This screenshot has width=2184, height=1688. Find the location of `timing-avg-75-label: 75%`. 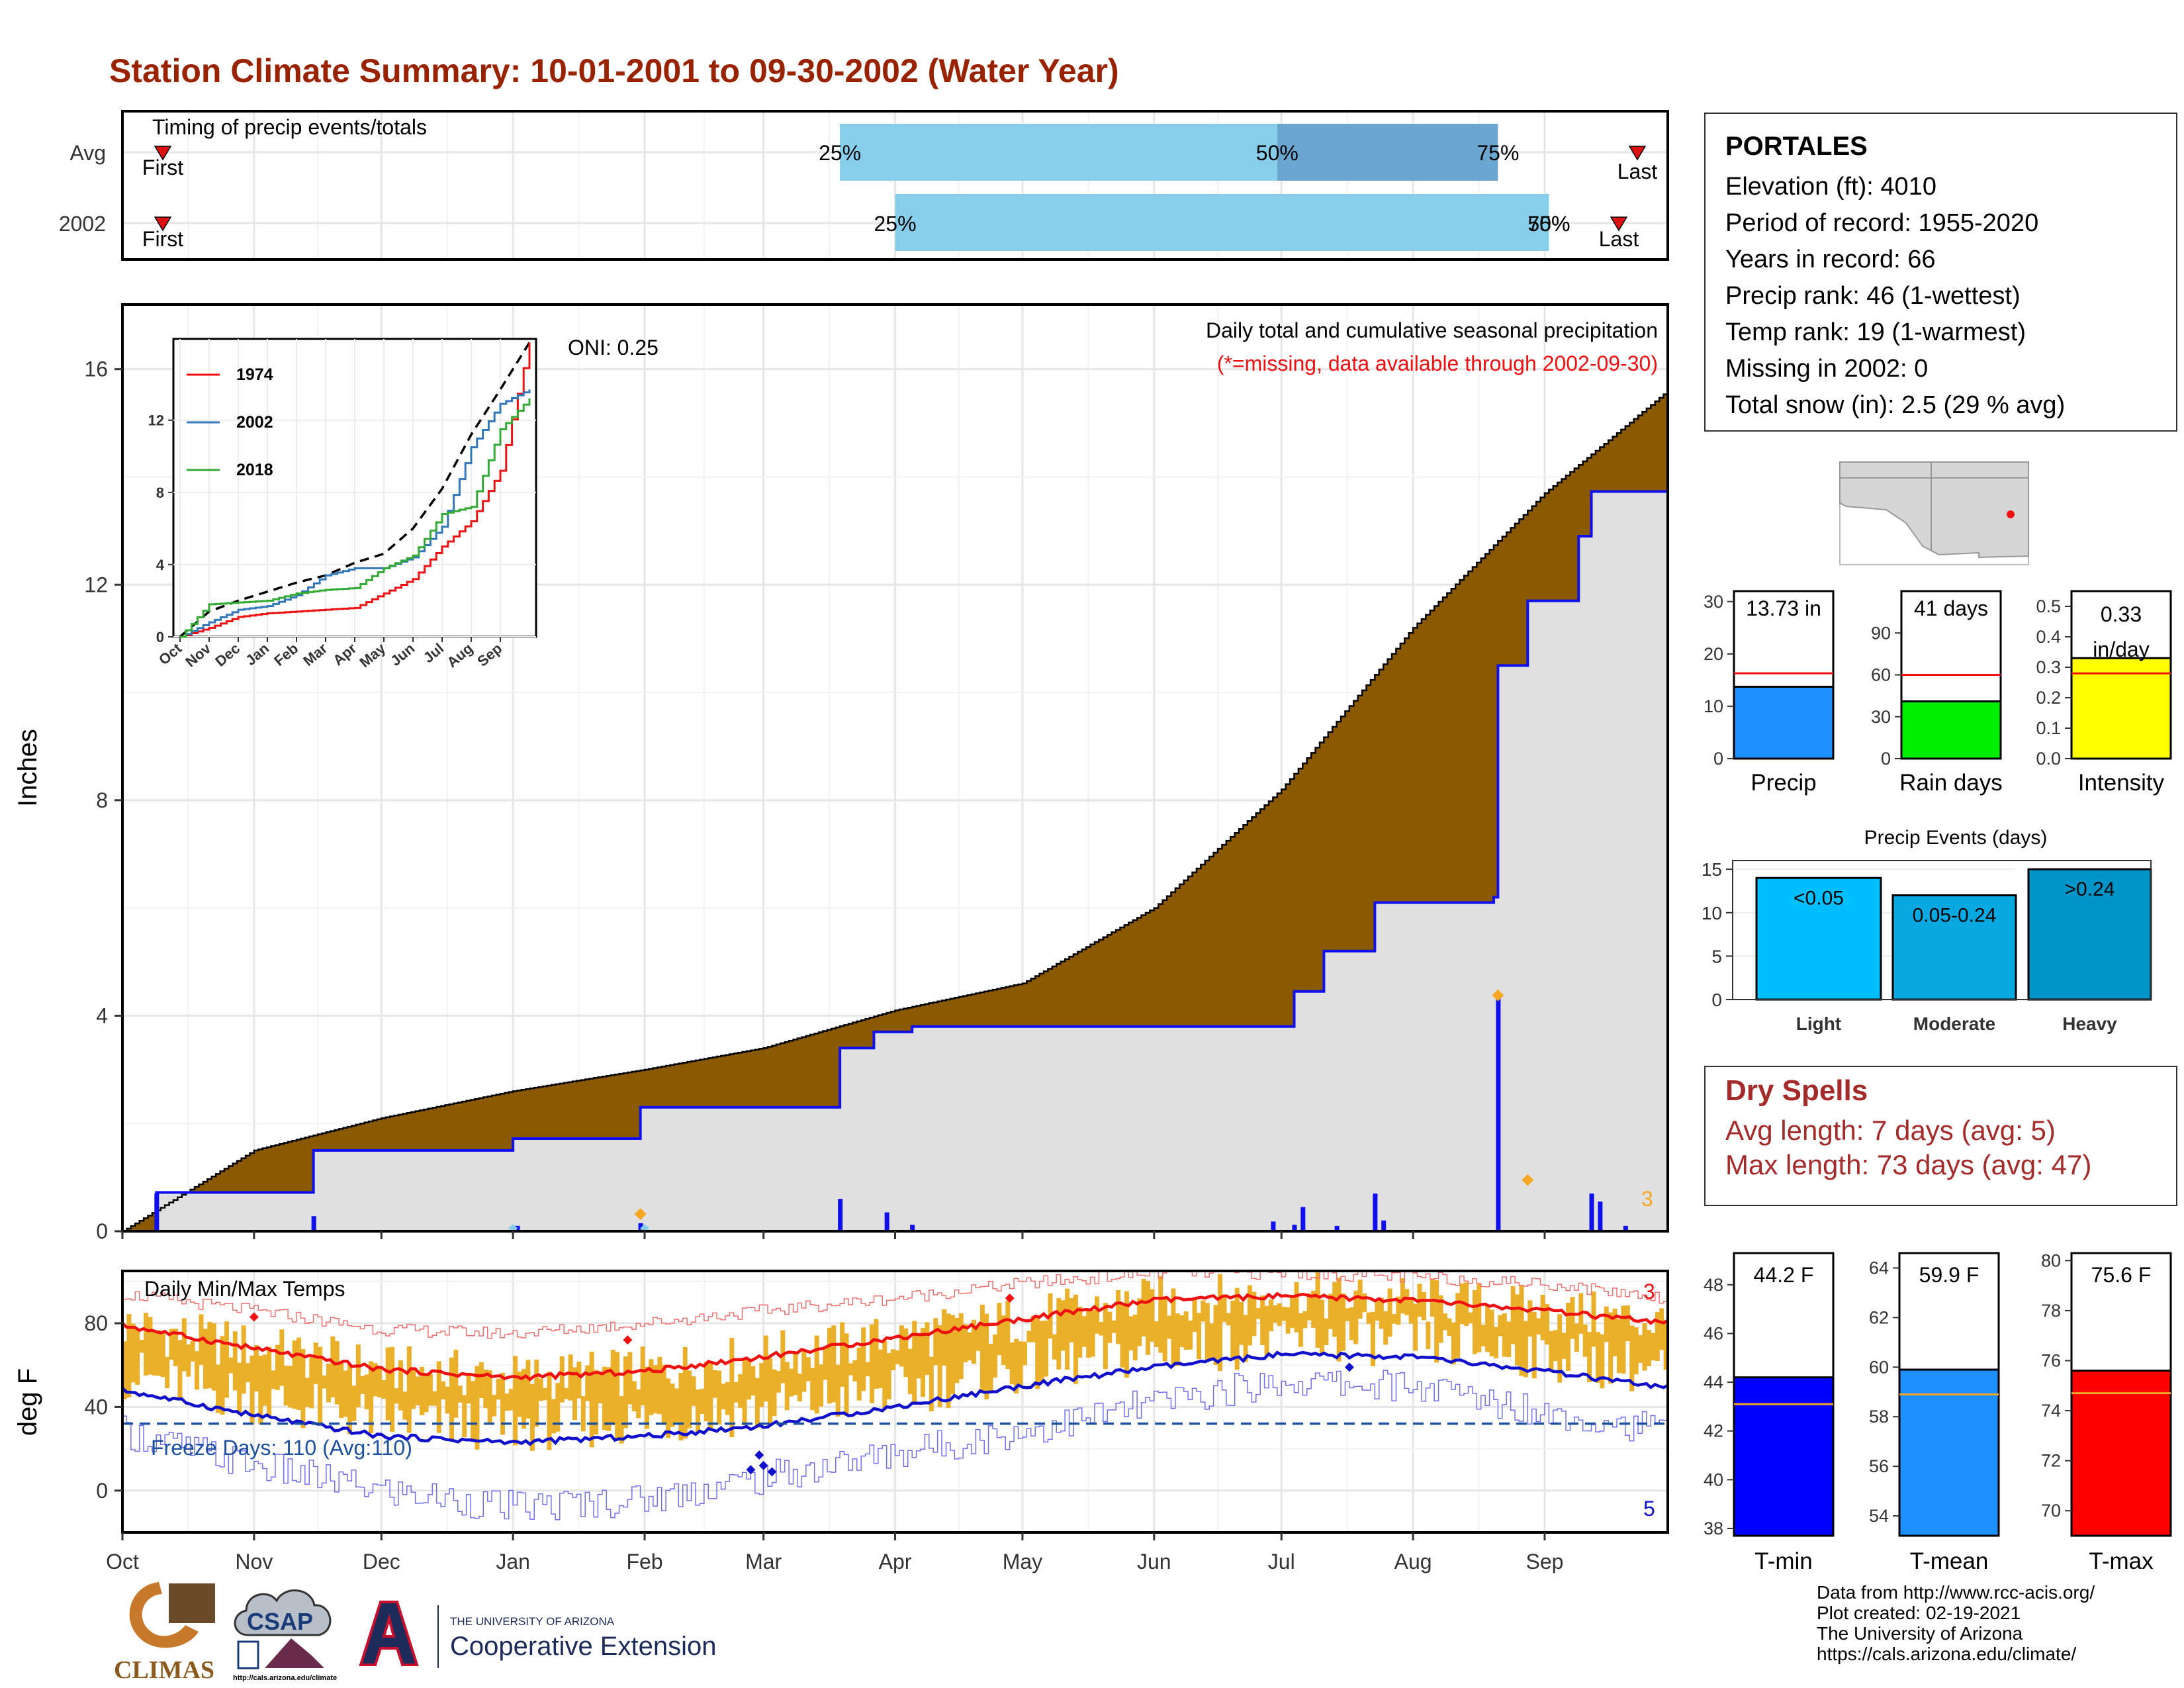

timing-avg-75-label: 75% is located at coordinates (1498, 153).